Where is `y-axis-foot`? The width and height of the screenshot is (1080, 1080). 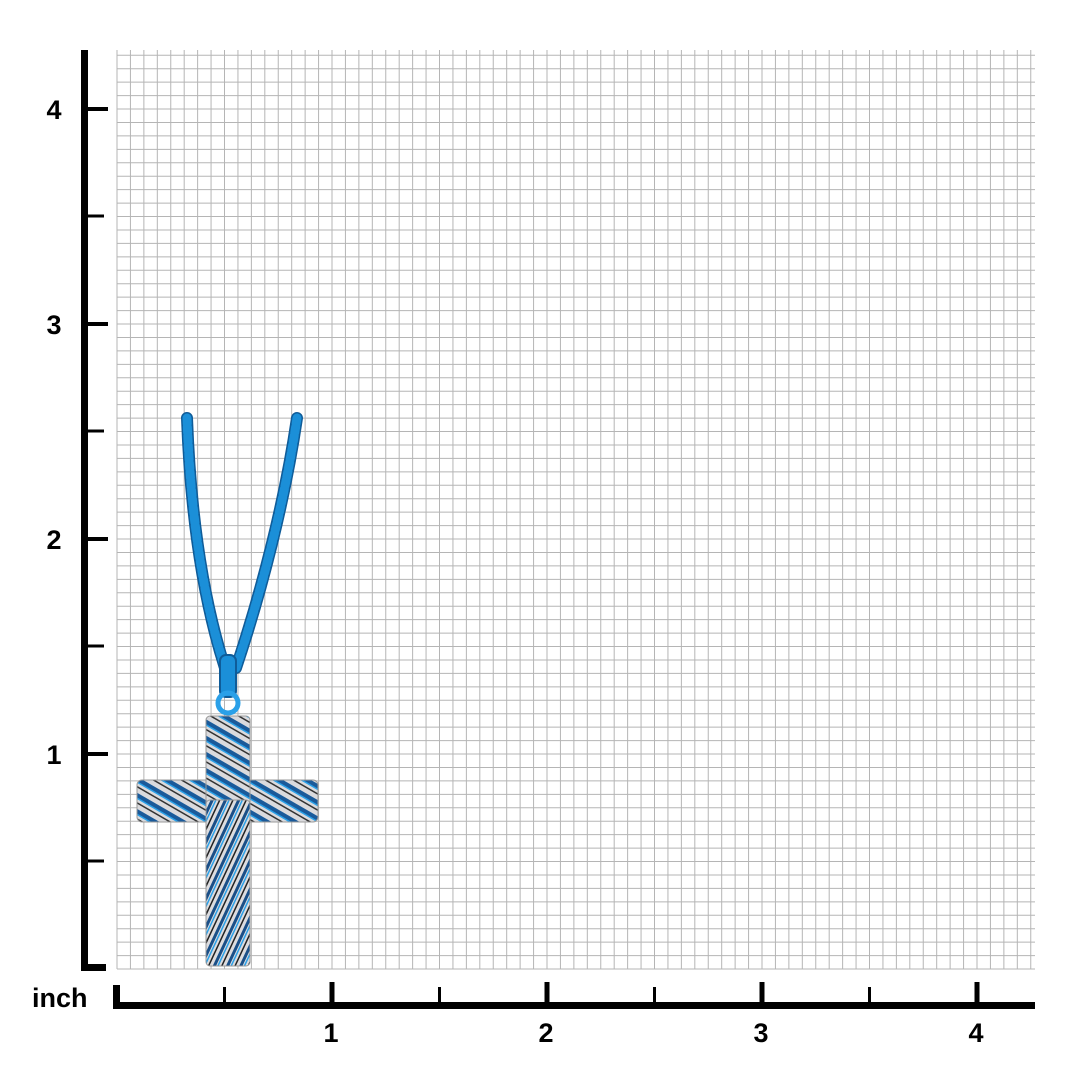
y-axis-foot is located at coordinates (93, 967).